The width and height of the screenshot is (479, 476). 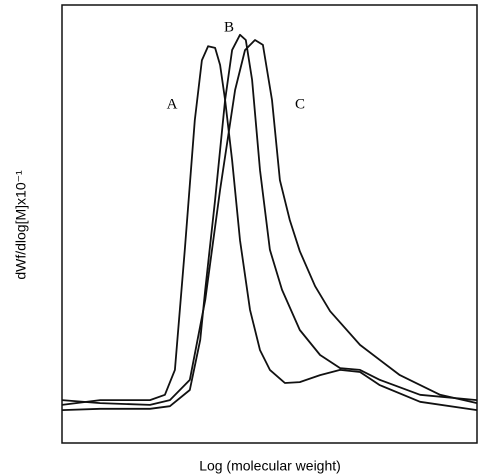 What do you see at coordinates (270, 466) in the screenshot?
I see `x-axis-label: Log (molecular weight)` at bounding box center [270, 466].